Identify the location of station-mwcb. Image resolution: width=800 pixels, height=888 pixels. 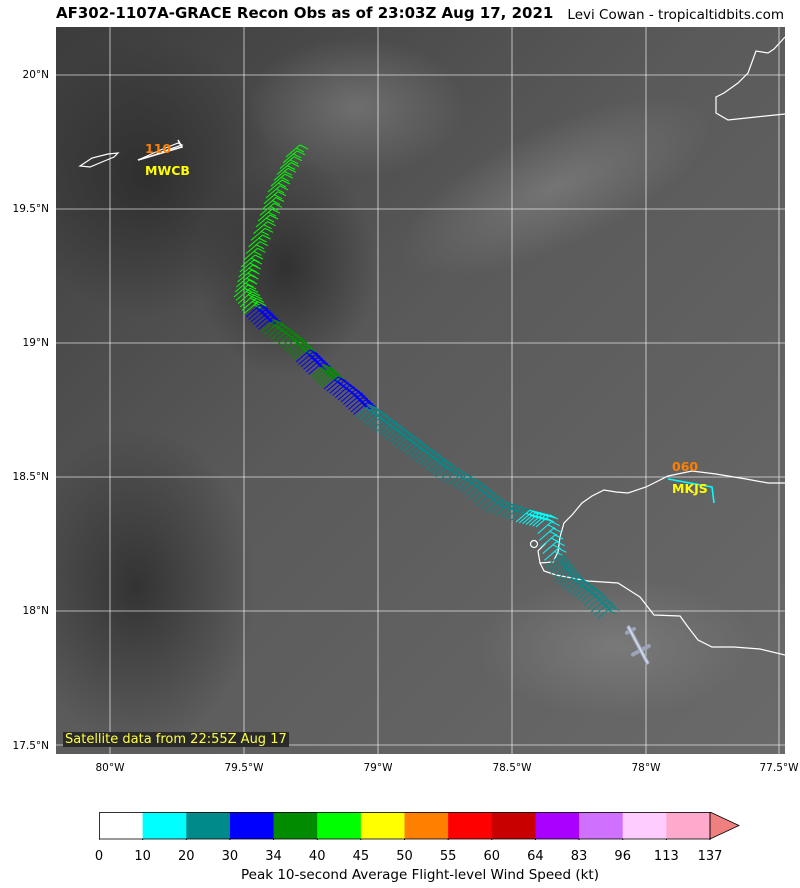
(160, 150).